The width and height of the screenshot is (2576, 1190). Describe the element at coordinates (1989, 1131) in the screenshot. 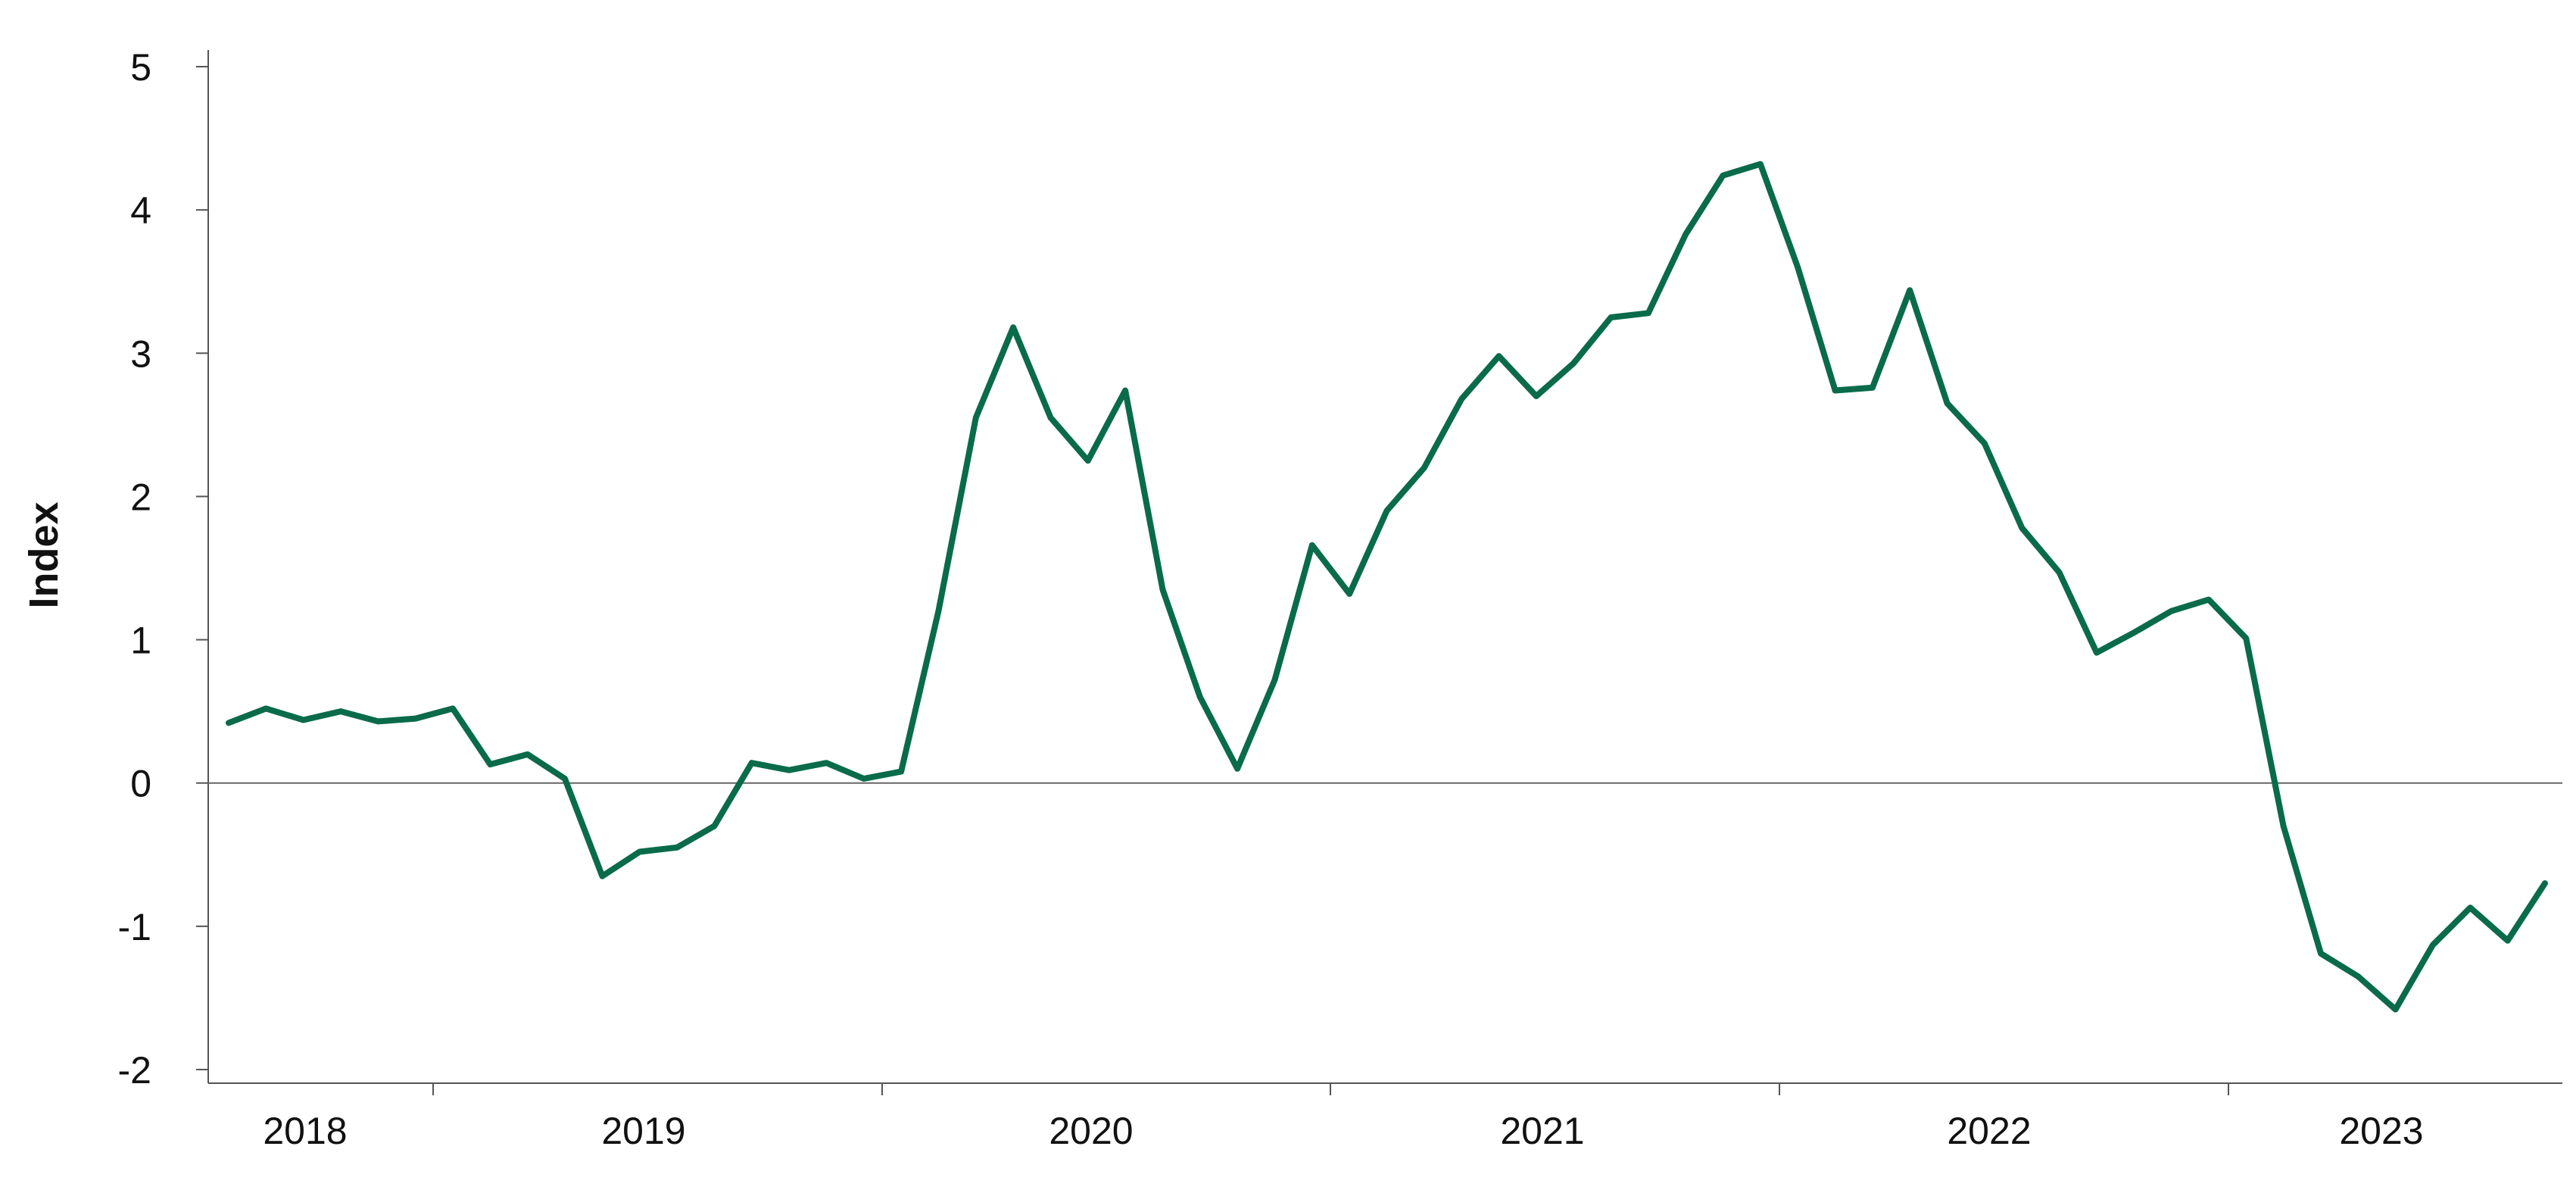

I see `x-tick-label: 2022` at that location.